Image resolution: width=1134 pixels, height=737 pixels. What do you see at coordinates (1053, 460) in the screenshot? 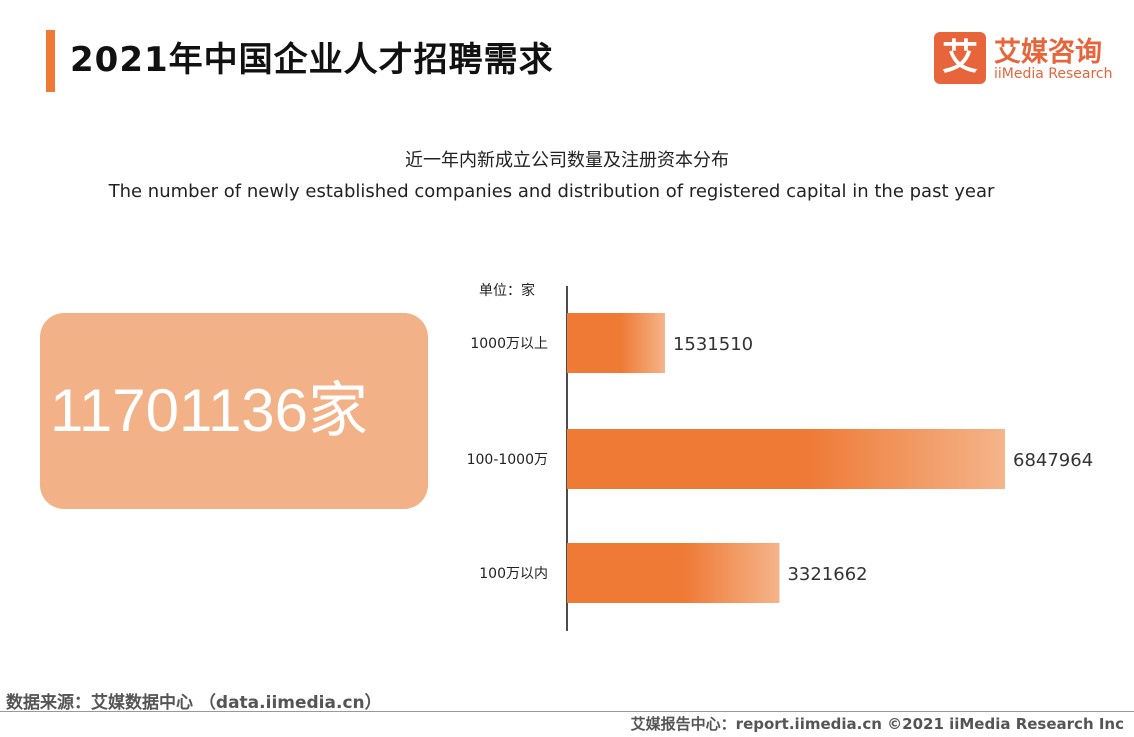
I see `value-label-1: 6847964` at bounding box center [1053, 460].